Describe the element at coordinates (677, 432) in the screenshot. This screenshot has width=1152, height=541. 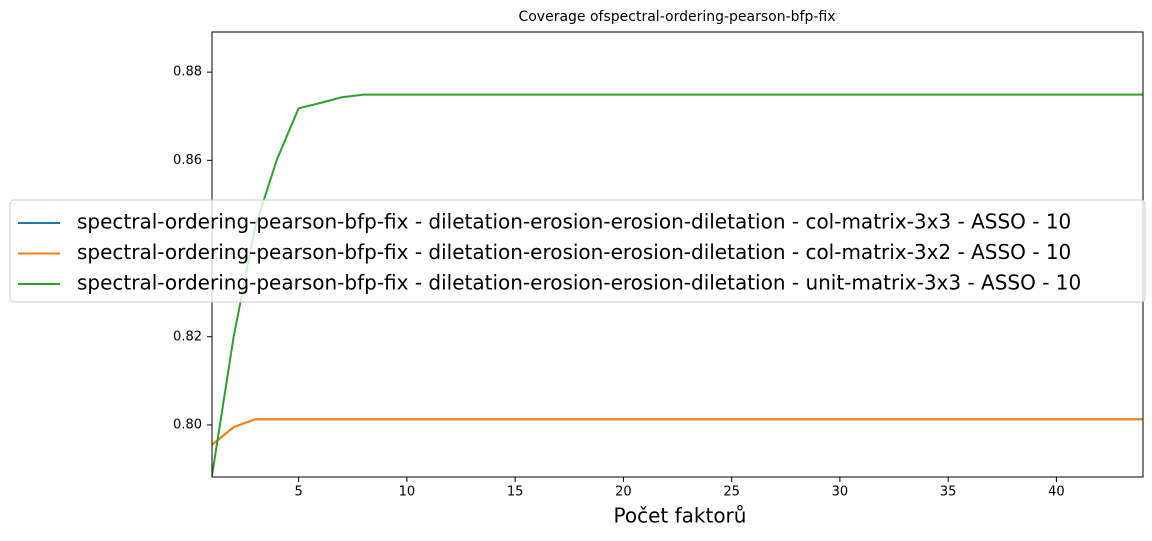
I see `series-line` at that location.